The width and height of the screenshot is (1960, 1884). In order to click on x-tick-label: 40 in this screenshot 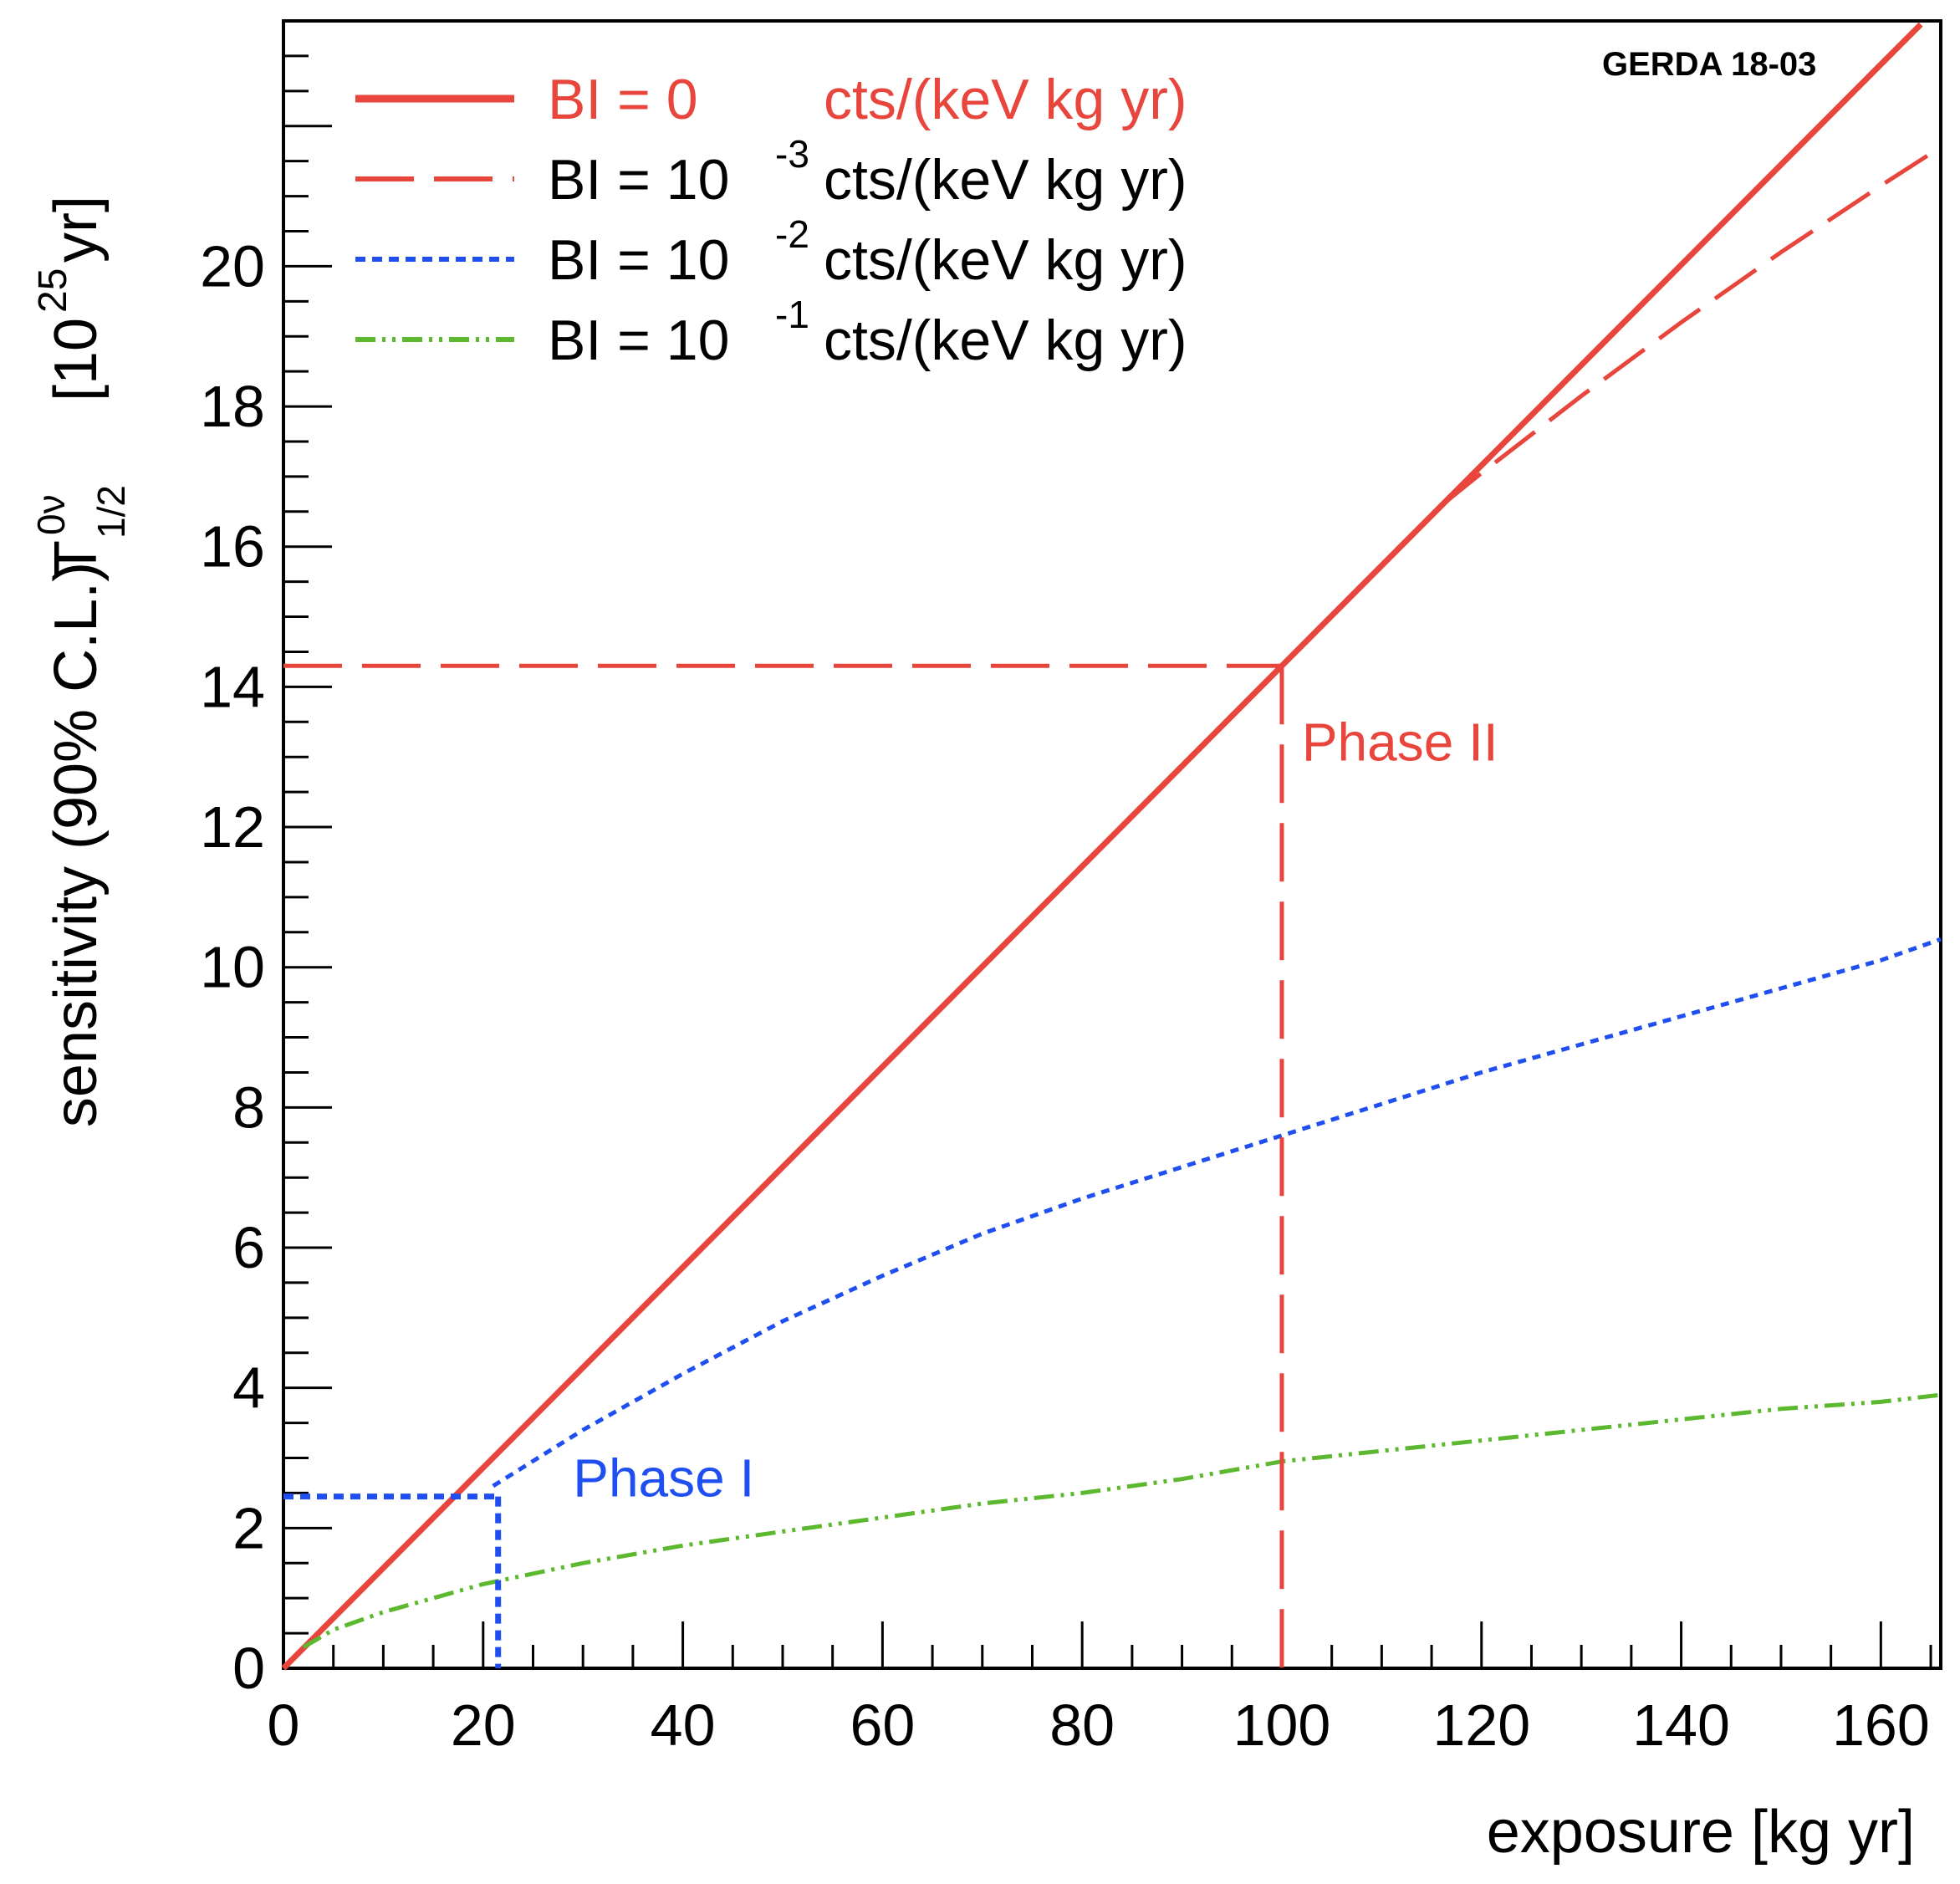, I will do `click(683, 1725)`.